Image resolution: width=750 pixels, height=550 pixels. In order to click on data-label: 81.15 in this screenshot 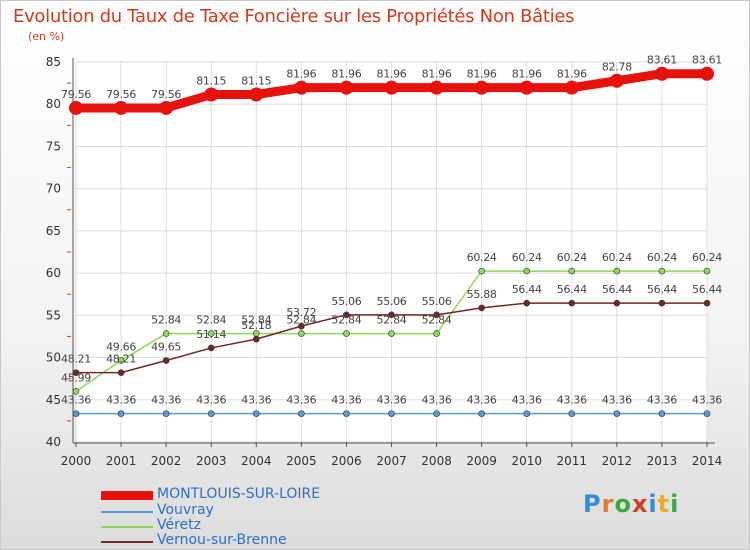, I will do `click(211, 81)`.